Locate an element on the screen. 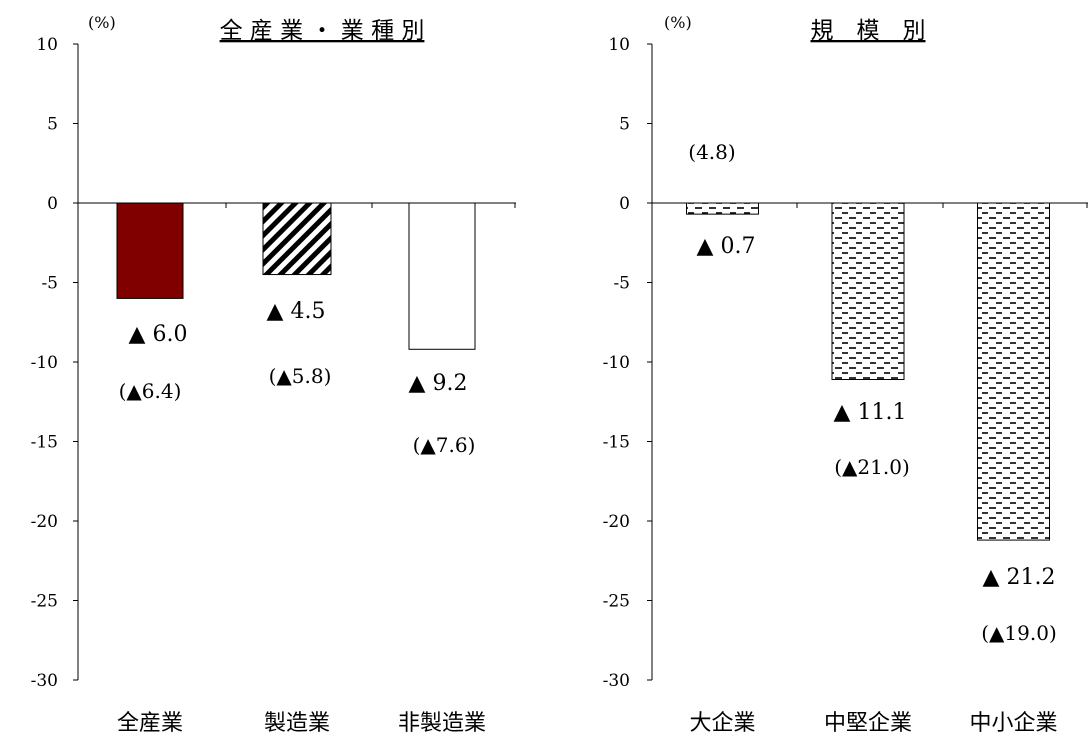  chart-title: 全 産 業 ・ 業 種 別 is located at coordinates (322, 31).